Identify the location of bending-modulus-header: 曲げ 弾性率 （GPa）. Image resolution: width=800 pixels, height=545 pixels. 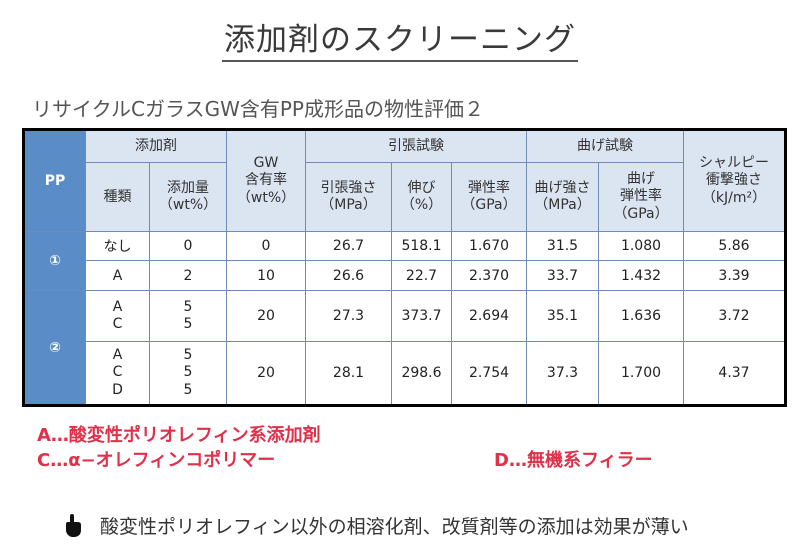
(641, 197).